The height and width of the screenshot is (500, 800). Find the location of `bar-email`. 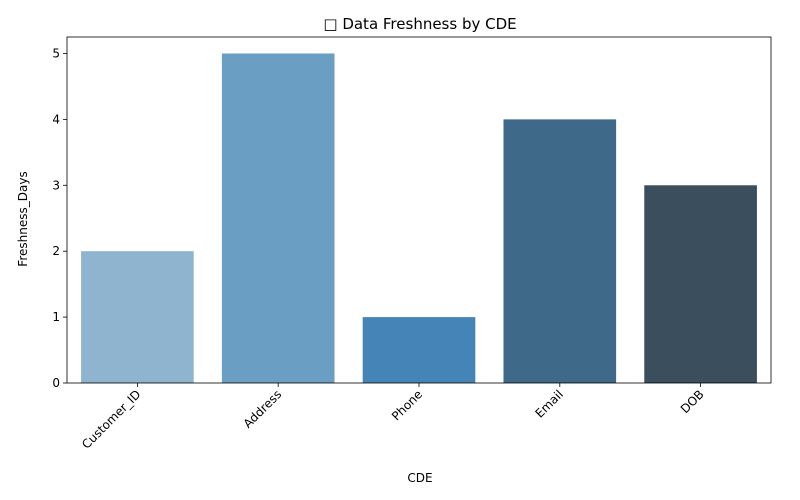

bar-email is located at coordinates (560, 251).